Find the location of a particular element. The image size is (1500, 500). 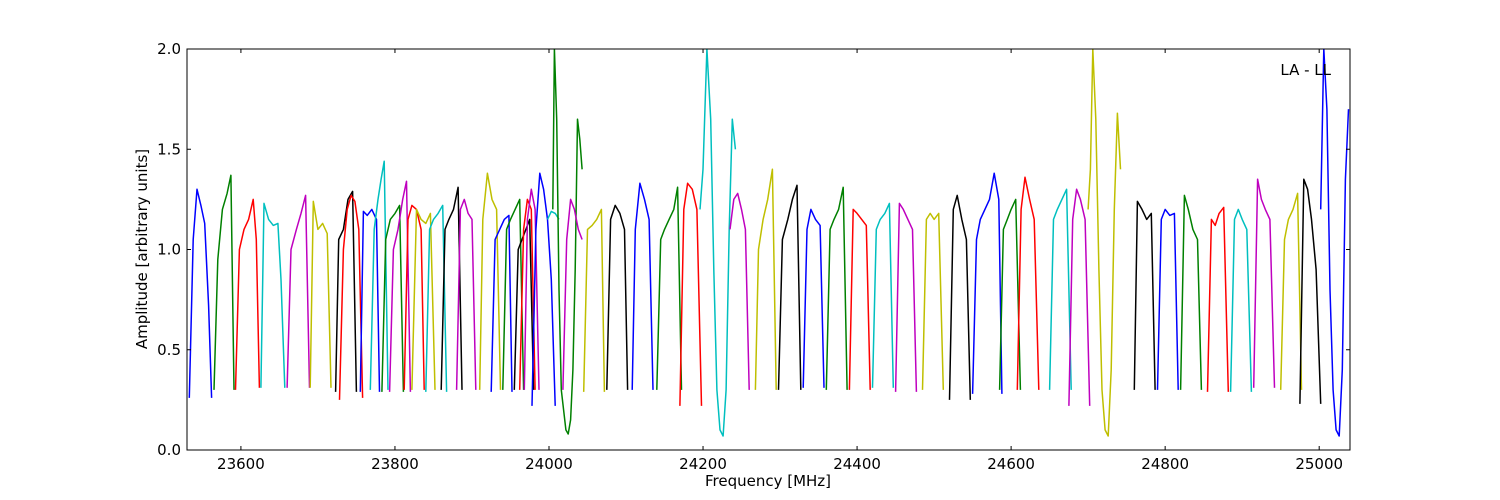

x-tick-label-4: 24400 is located at coordinates (857, 464).